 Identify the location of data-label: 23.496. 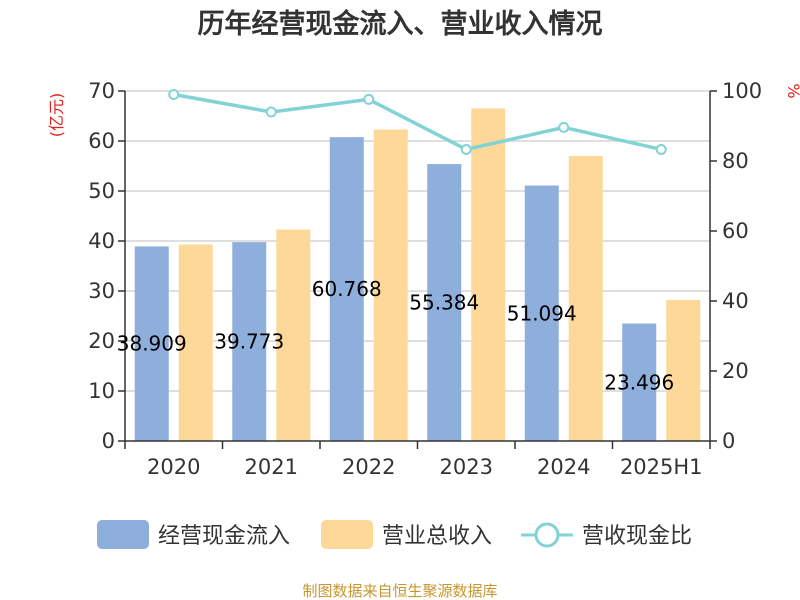
(639, 382).